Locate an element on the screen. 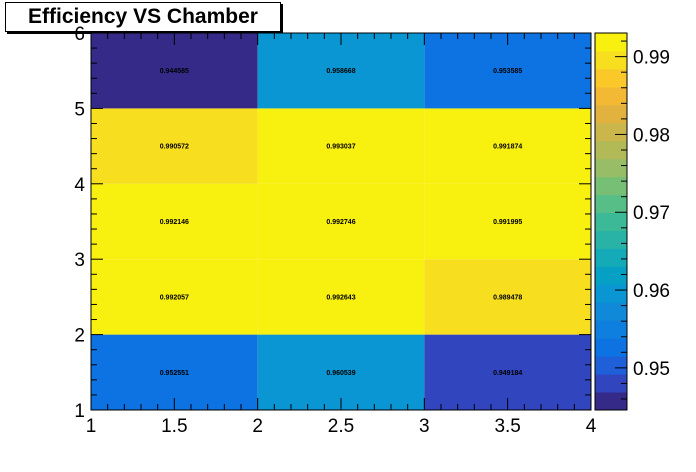 The image size is (696, 472). cell-value-label: 0.990572 is located at coordinates (174, 147).